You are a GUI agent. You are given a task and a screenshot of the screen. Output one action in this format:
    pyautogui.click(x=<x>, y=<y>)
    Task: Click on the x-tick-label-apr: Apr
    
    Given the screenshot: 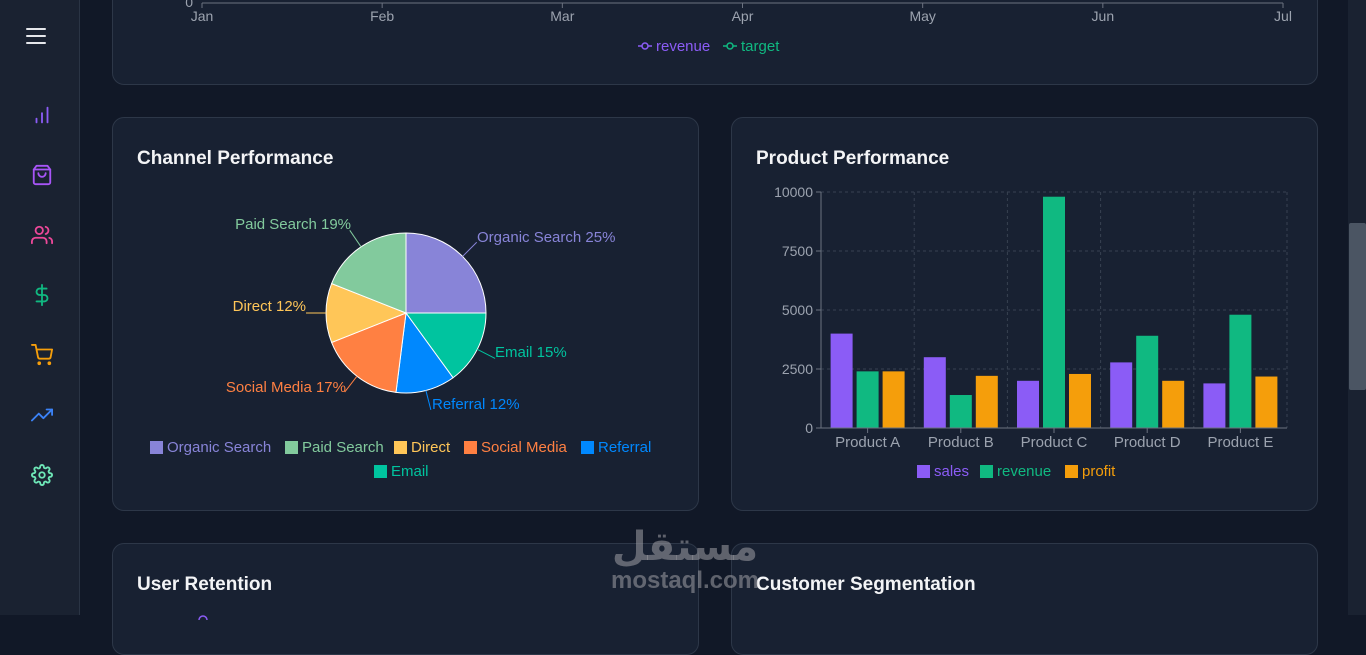 What is the action you would take?
    pyautogui.click(x=743, y=16)
    